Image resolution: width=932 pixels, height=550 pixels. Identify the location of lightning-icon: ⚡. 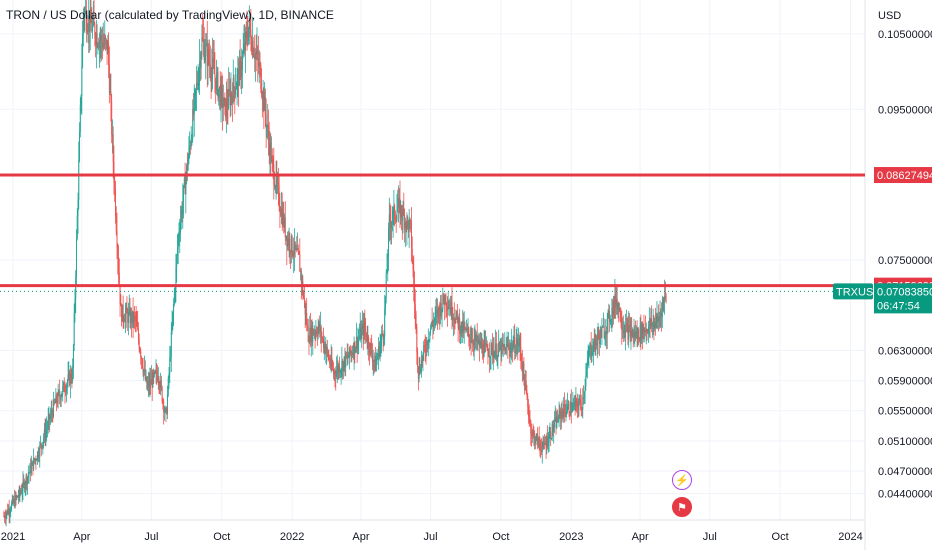
(682, 480).